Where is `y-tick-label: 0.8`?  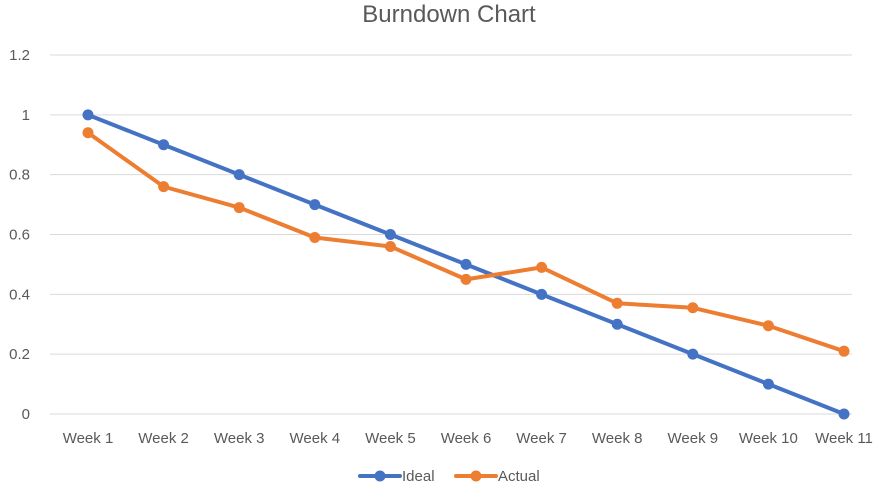 y-tick-label: 0.8 is located at coordinates (19, 175).